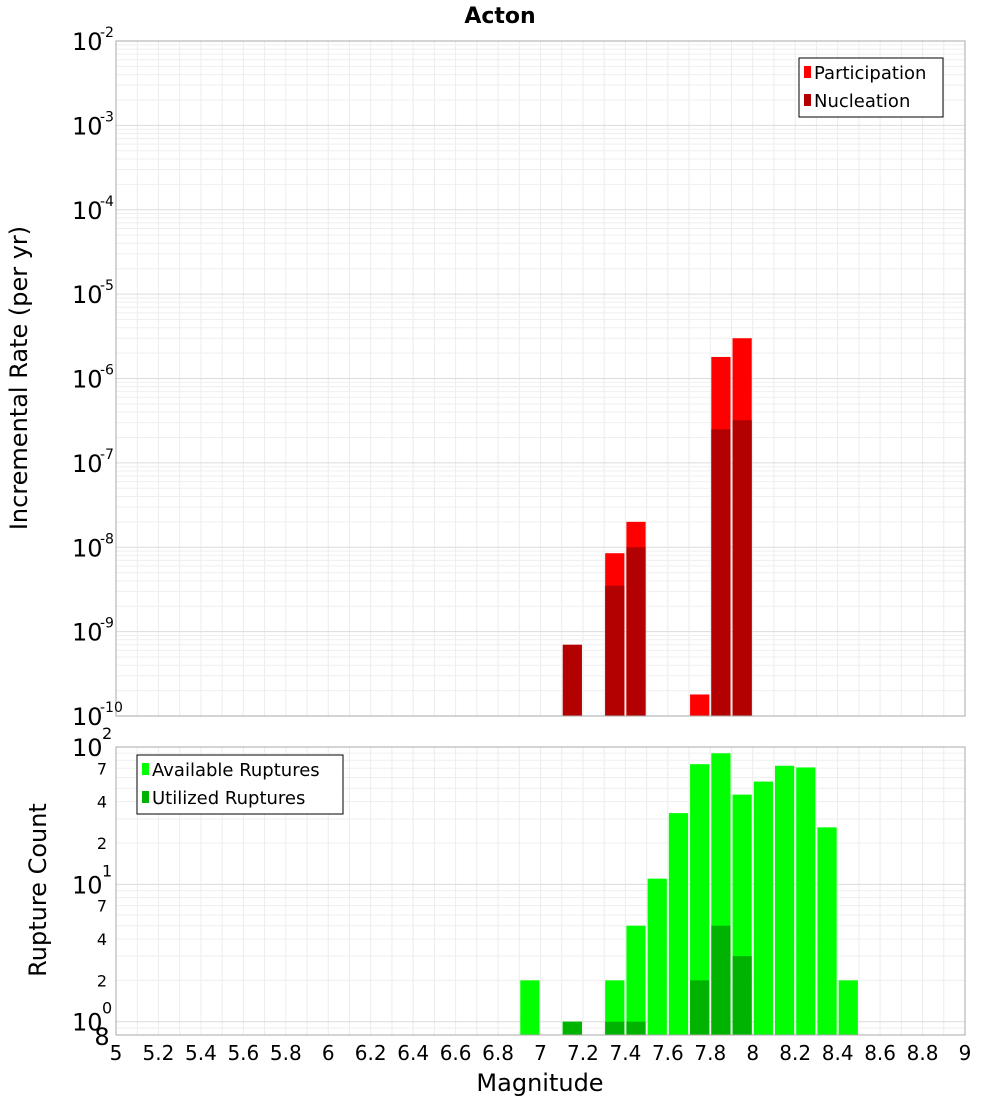 This screenshot has height=1104, width=1000. What do you see at coordinates (102, 843) in the screenshot?
I see `bottom-y-minor-label: 2` at bounding box center [102, 843].